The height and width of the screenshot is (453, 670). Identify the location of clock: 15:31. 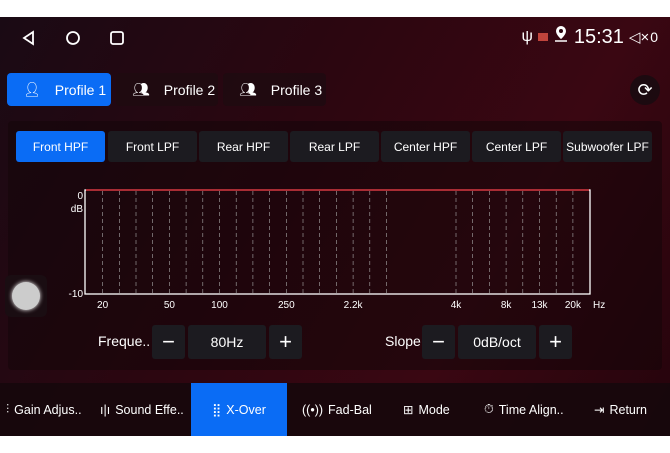
(598, 36).